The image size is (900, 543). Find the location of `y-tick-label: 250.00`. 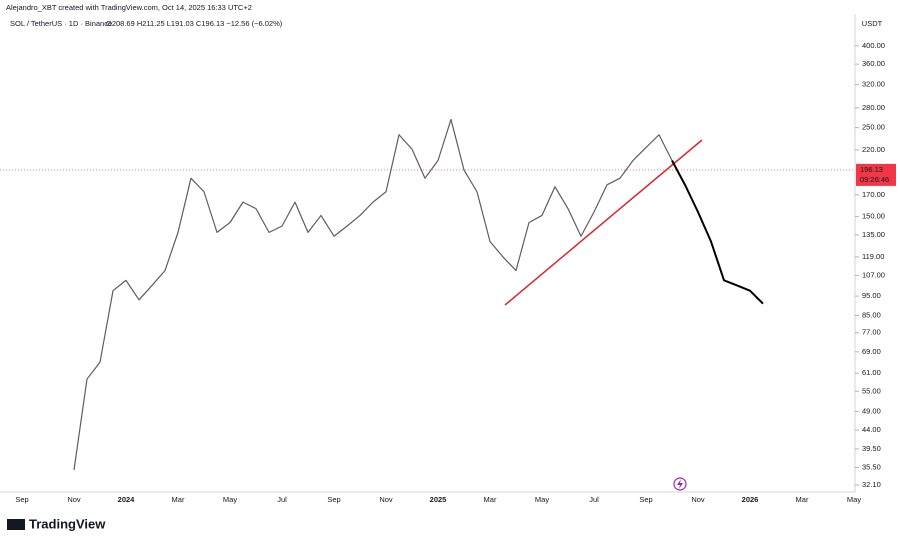

y-tick-label: 250.00 is located at coordinates (873, 127).